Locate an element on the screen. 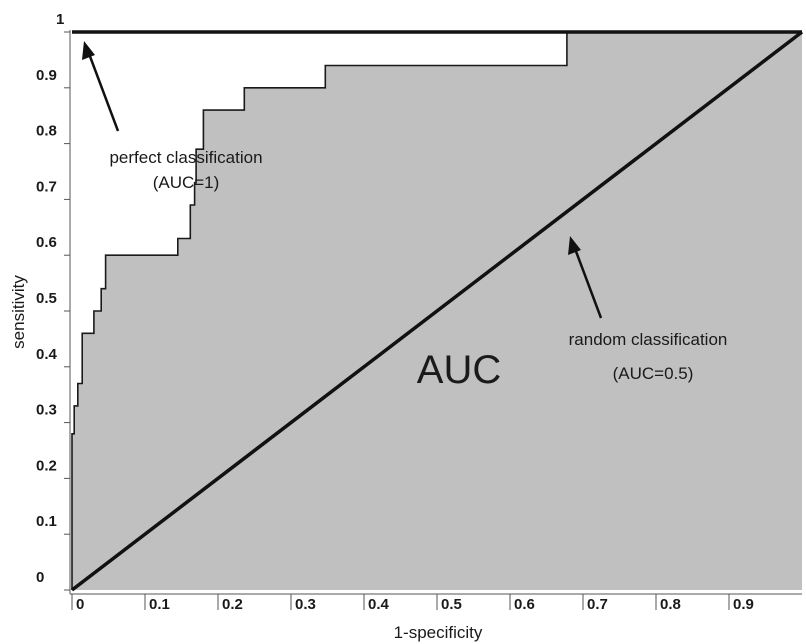 This screenshot has width=806, height=644. y-tick-label: 0.2 is located at coordinates (46, 465).